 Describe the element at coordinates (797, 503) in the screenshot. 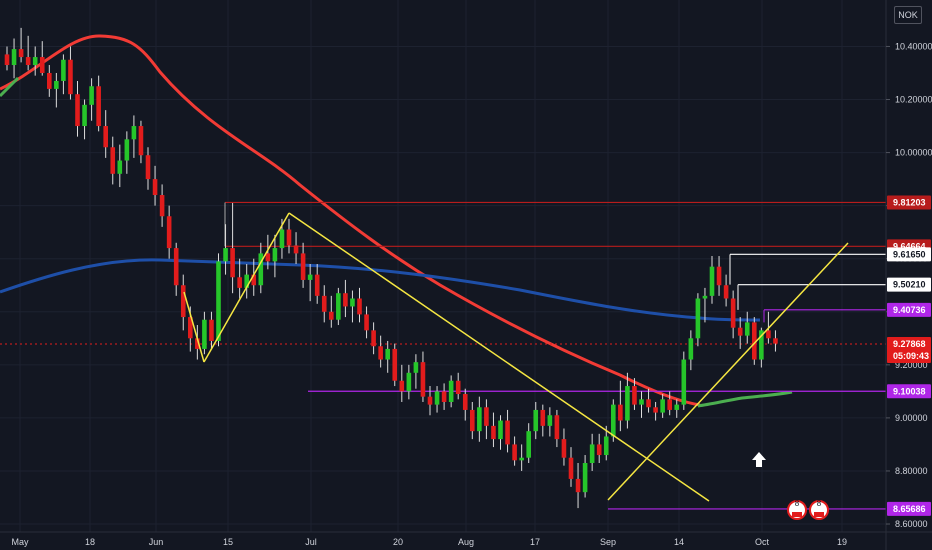

I see `event-badge-count: 8` at that location.